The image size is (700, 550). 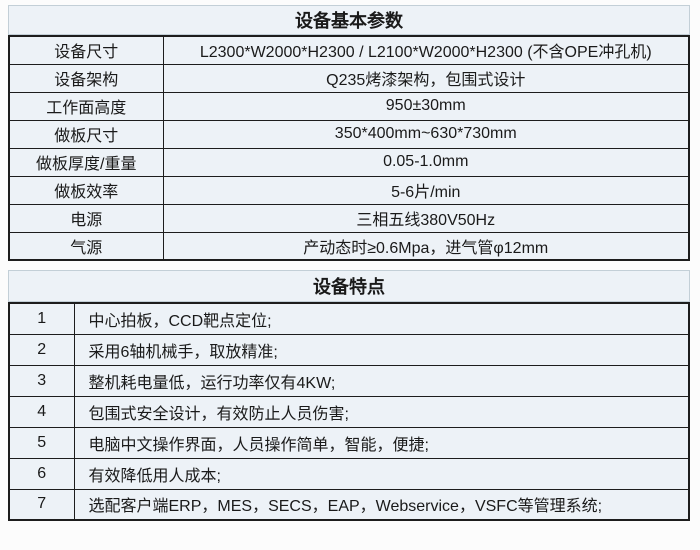 What do you see at coordinates (349, 20) in the screenshot?
I see `params-table-title: 设备基本参数` at bounding box center [349, 20].